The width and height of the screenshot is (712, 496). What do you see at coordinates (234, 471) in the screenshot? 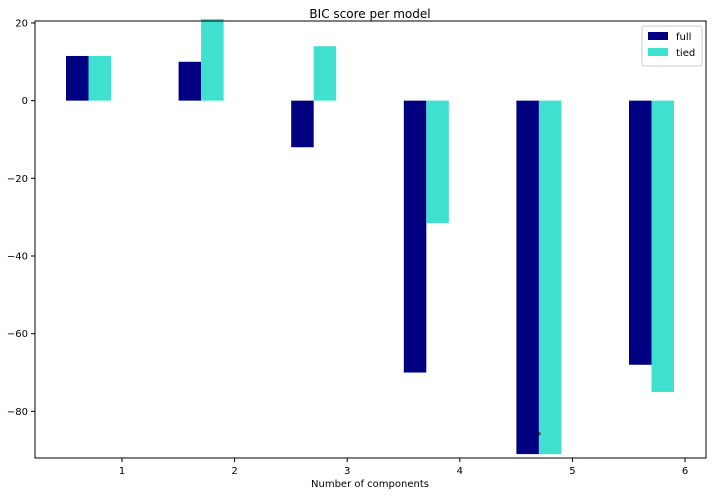
I see `x-tick-label: 2` at bounding box center [234, 471].